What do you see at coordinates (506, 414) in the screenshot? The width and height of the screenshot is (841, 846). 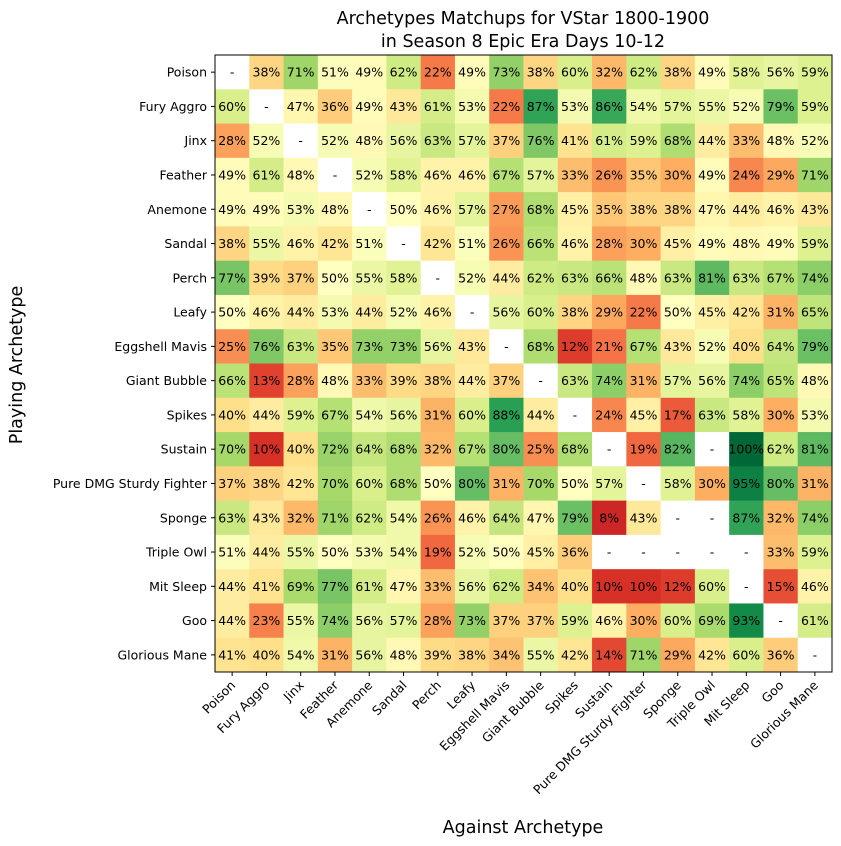 I see `heatmap-cell-label: 88%` at bounding box center [506, 414].